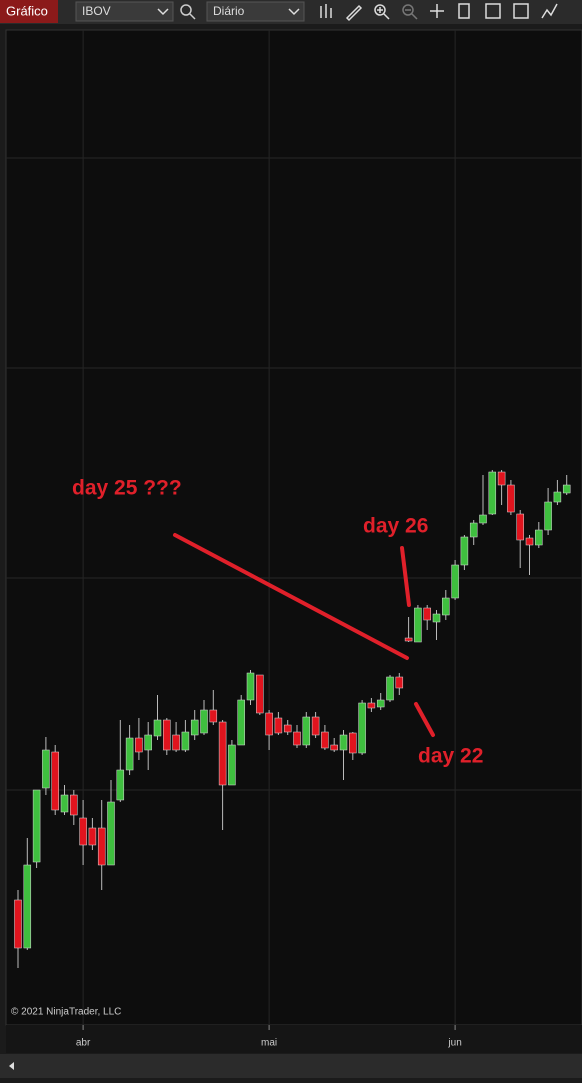 This screenshot has width=582, height=1083. Describe the element at coordinates (66, 1012) in the screenshot. I see `copyright: © 2021 NinjaTrader, LLC` at that location.